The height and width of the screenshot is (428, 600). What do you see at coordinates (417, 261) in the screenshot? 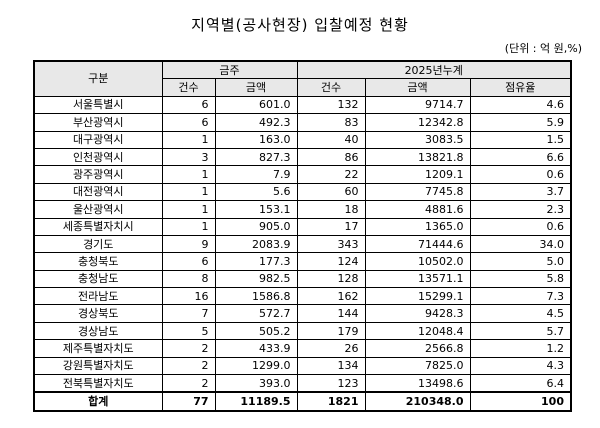
I see `cell-ytd-amount: 10502.0` at bounding box center [417, 261].